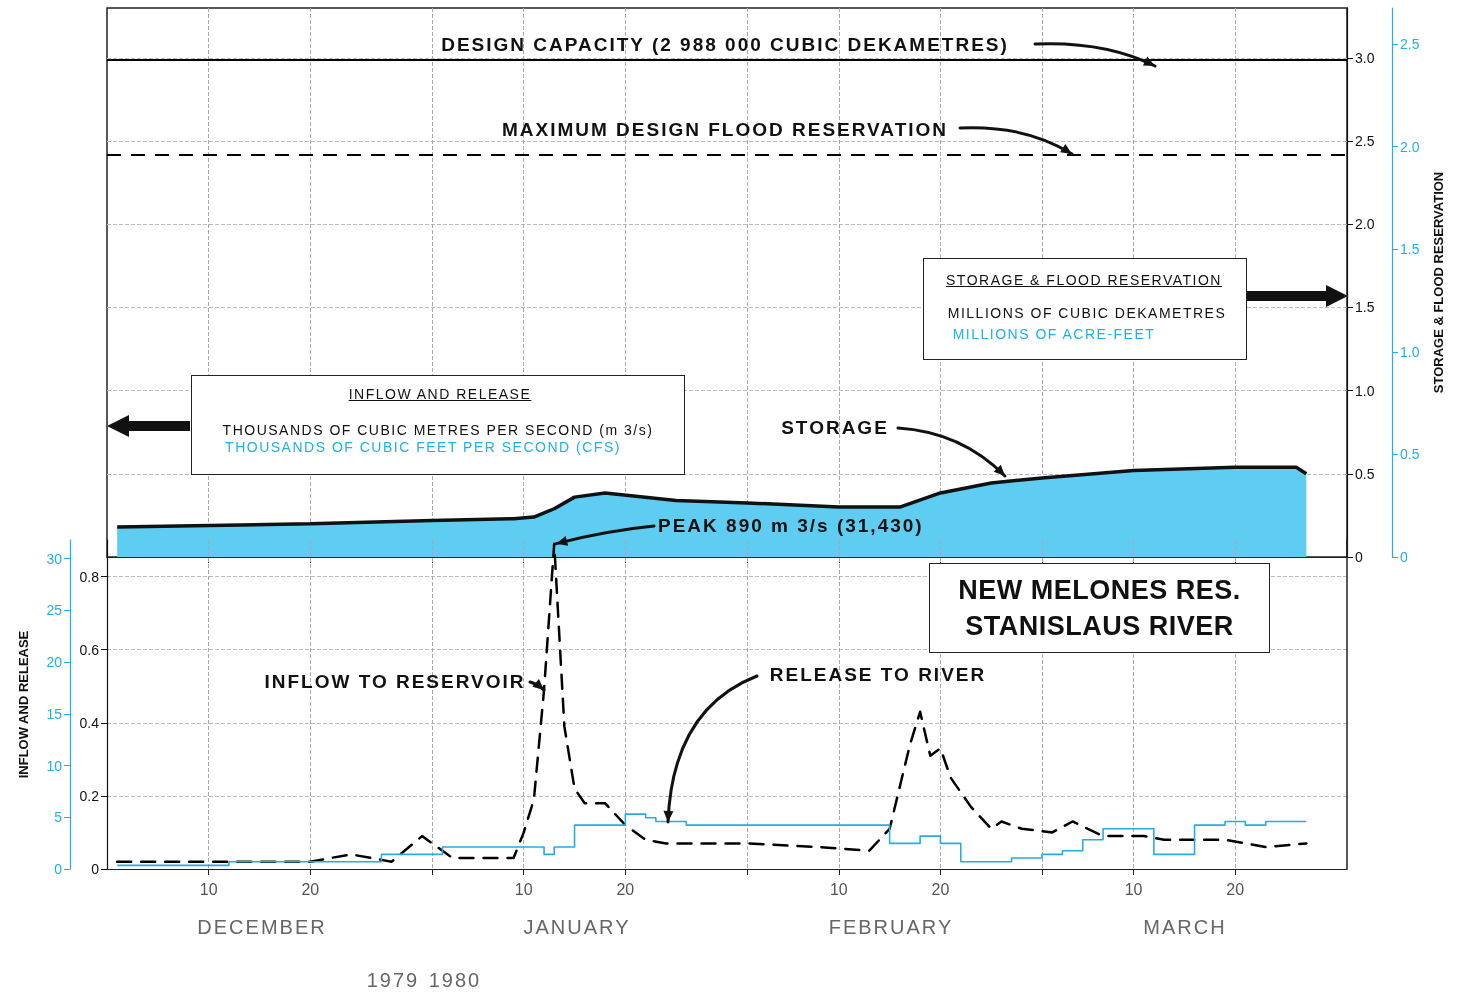  Describe the element at coordinates (54, 713) in the screenshot. I see `y2-tick-label: 15` at that location.